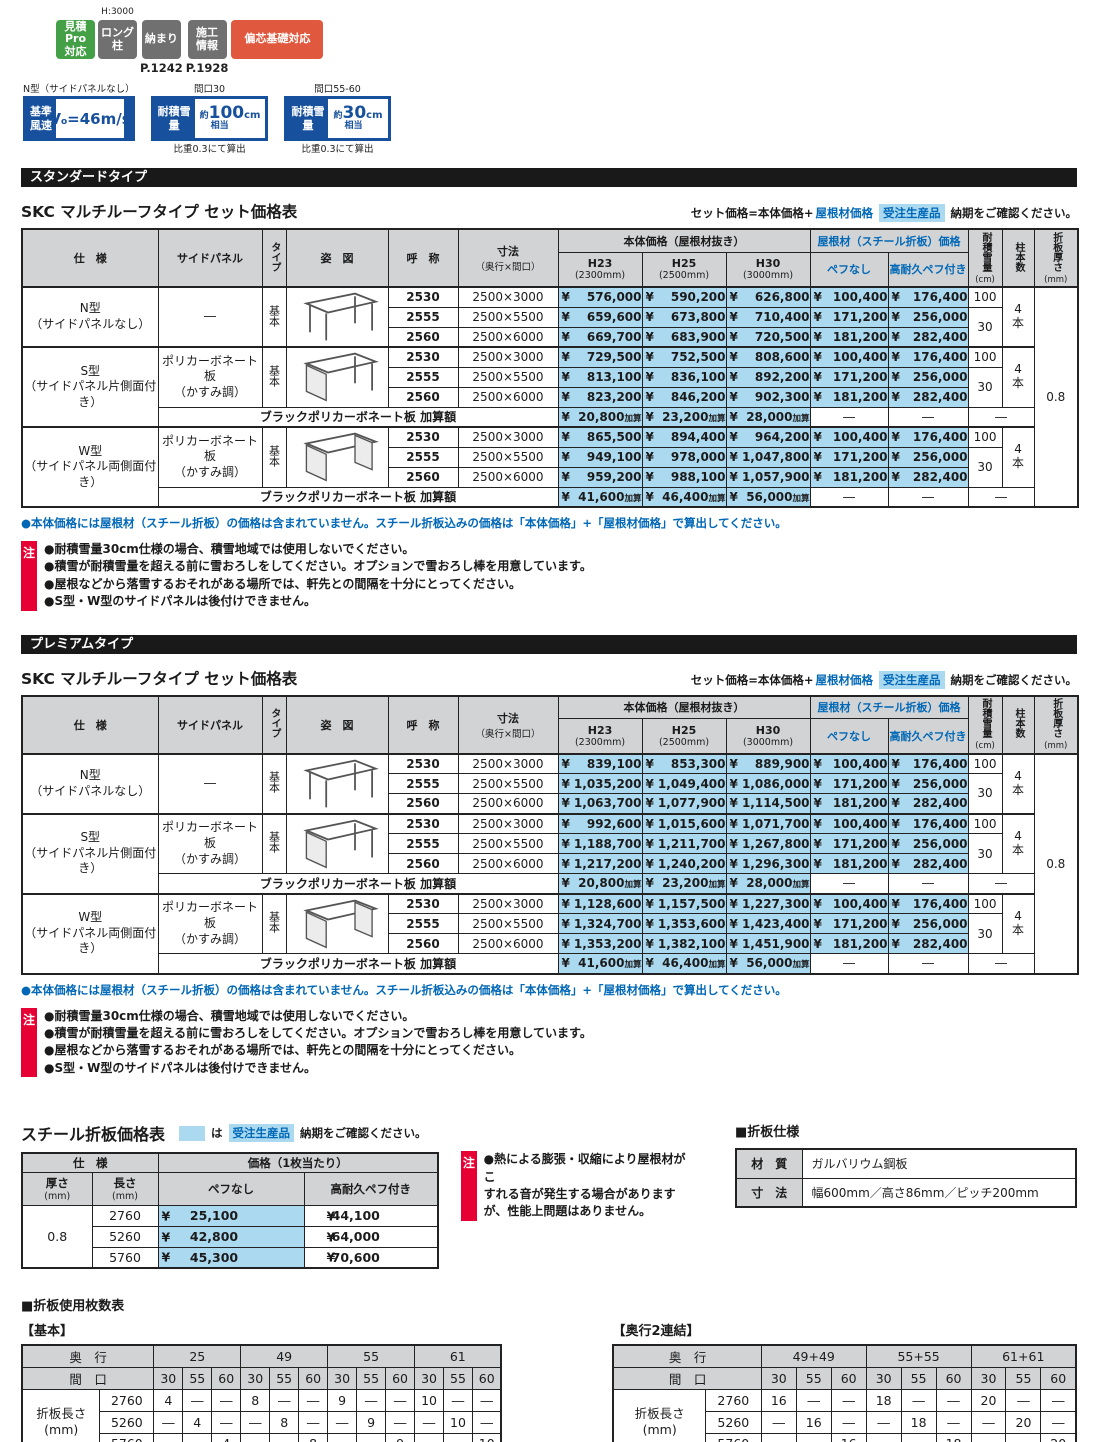 This screenshot has width=1098, height=1442. What do you see at coordinates (508, 804) in the screenshot?
I see `size-cell: 2500×6000` at bounding box center [508, 804].